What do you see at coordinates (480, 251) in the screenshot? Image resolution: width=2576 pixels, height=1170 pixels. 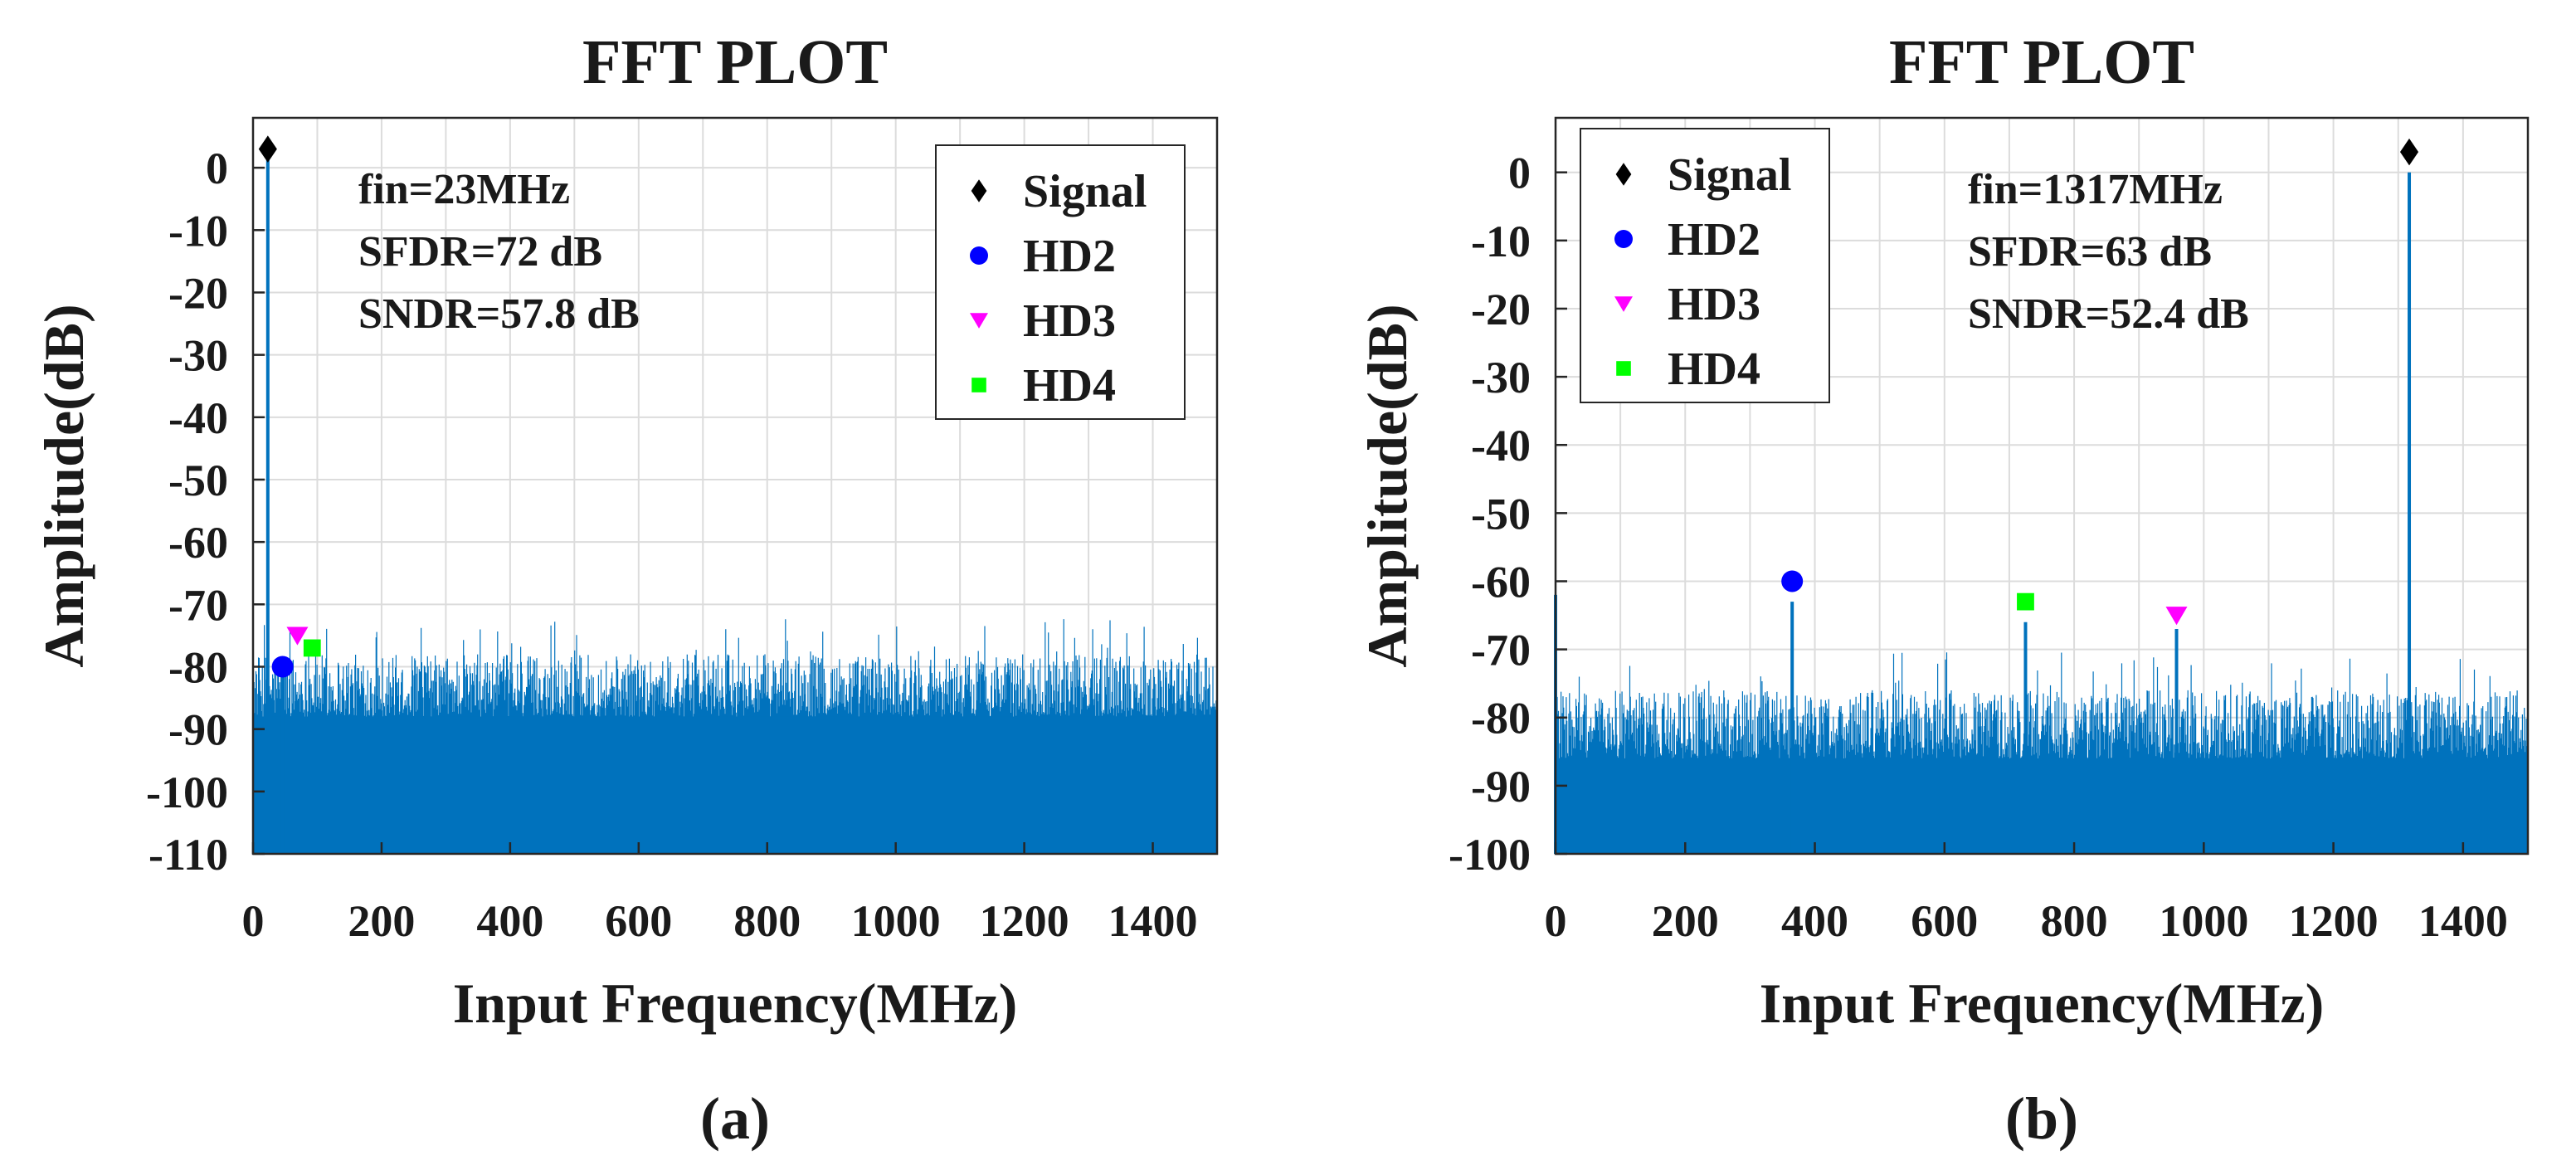 I see `annotation-text: SFDR=72 dB` at bounding box center [480, 251].